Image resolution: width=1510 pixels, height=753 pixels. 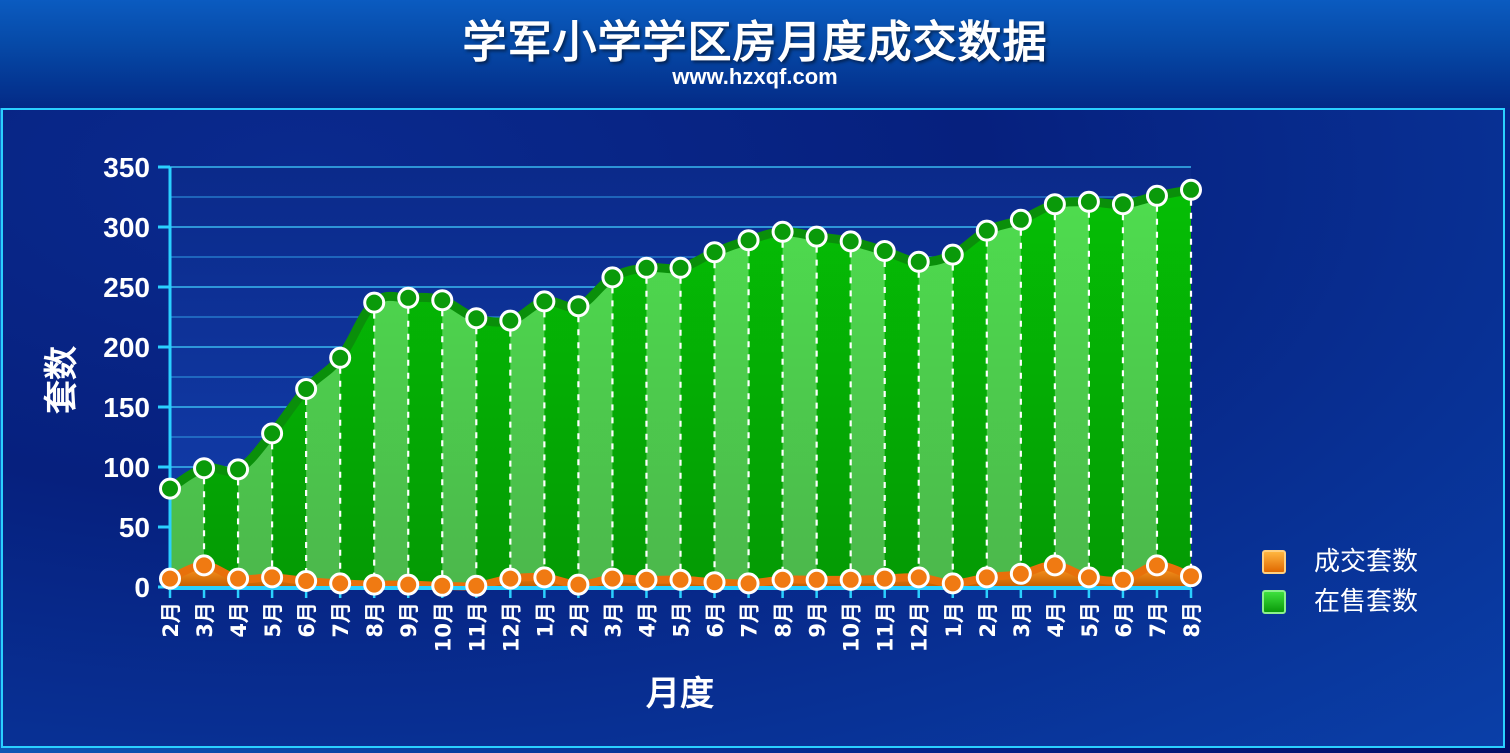 I want to click on y-tick-label: 150, so click(x=126, y=407).